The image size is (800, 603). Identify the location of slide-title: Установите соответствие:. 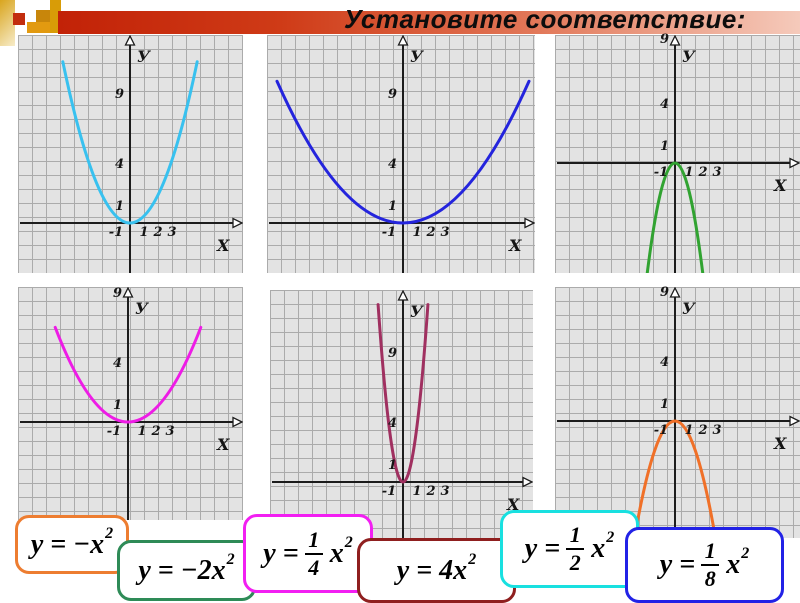
(545, 19).